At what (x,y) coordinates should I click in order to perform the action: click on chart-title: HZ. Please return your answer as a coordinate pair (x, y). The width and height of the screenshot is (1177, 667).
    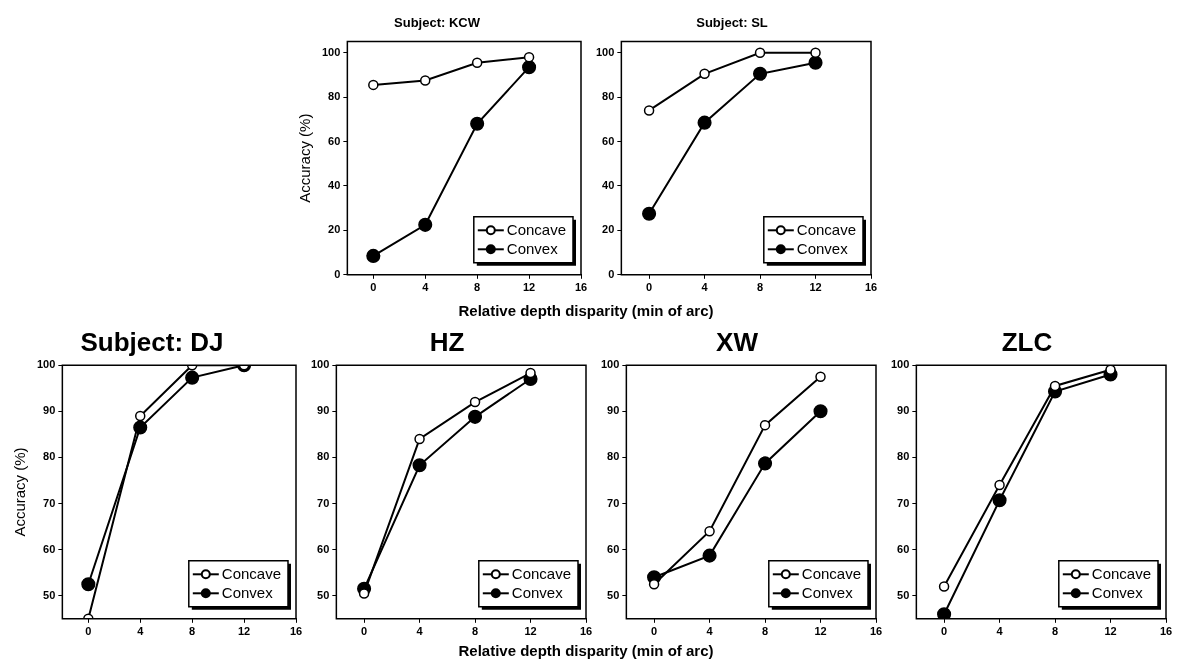
    Looking at the image, I should click on (447, 341).